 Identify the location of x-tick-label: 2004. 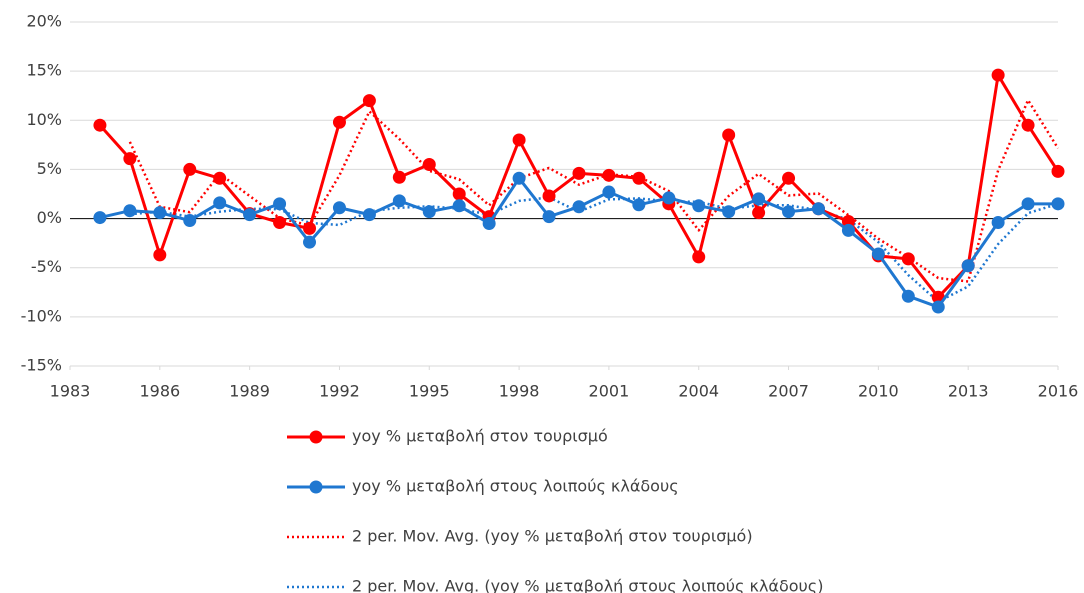
(698, 391).